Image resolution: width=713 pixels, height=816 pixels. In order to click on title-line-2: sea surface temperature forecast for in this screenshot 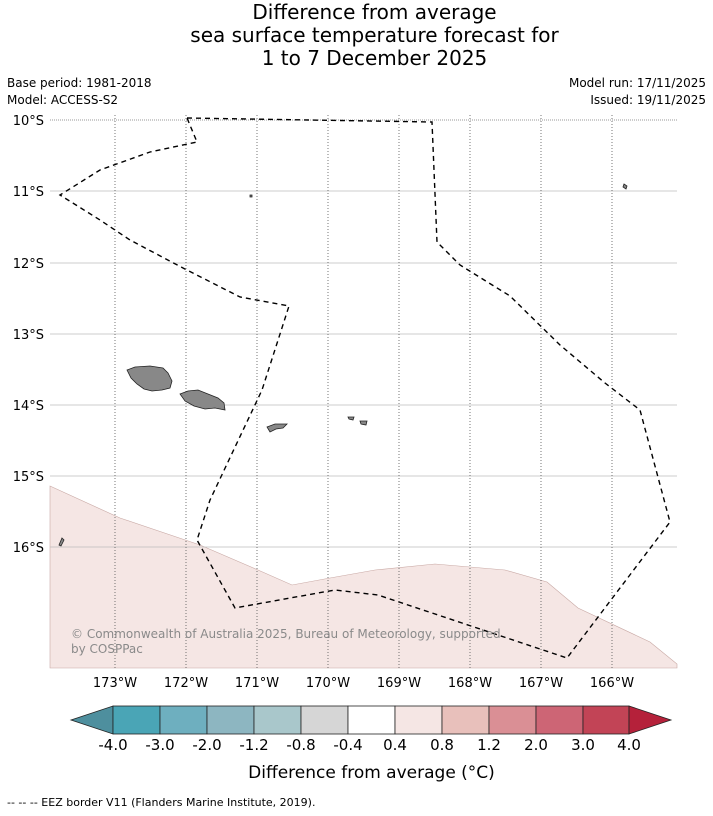, I will do `click(374, 35)`.